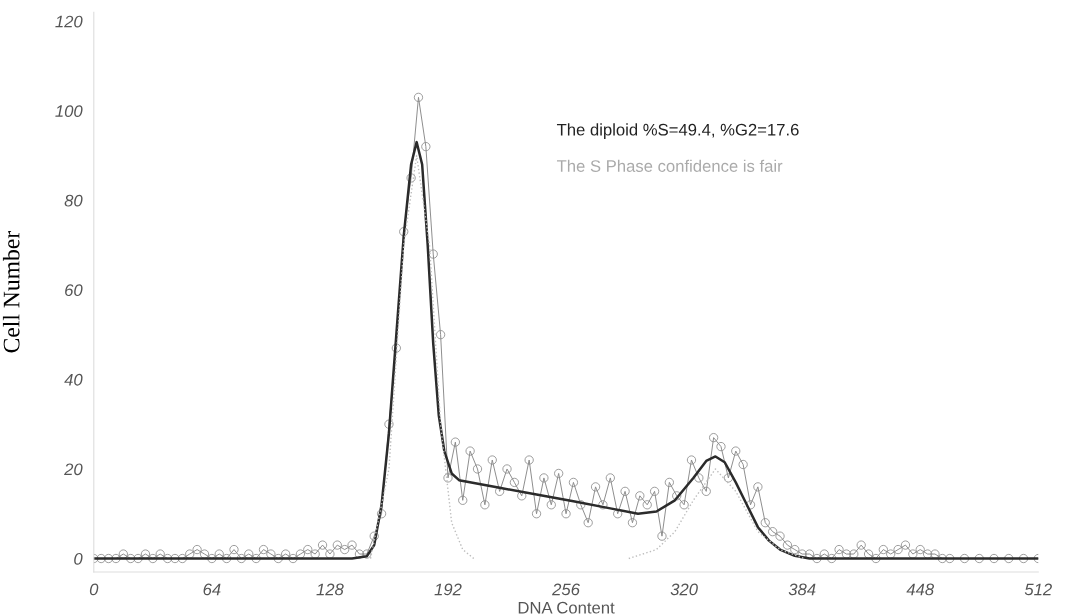  Describe the element at coordinates (920, 589) in the screenshot. I see `x-tick-label: 448` at that location.